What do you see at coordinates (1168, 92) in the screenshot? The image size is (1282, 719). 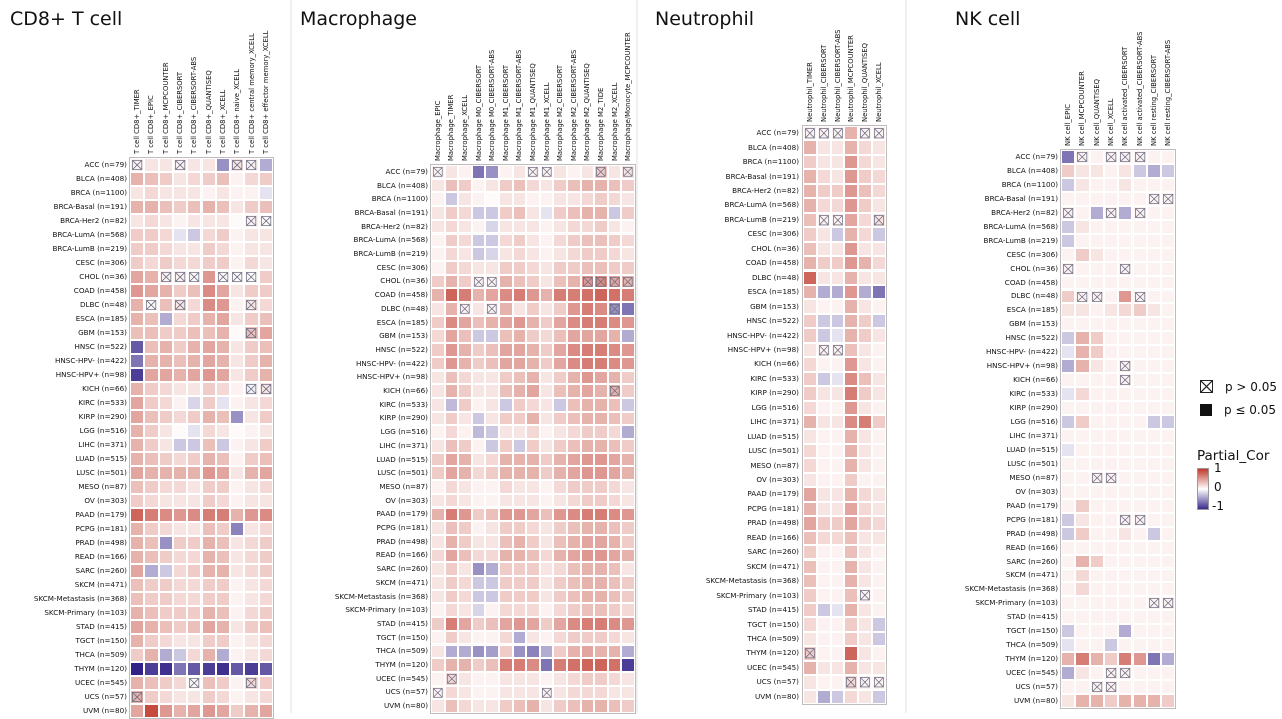 I see `column-label: NK cell resting_CIBERSORT-ABS` at bounding box center [1168, 92].